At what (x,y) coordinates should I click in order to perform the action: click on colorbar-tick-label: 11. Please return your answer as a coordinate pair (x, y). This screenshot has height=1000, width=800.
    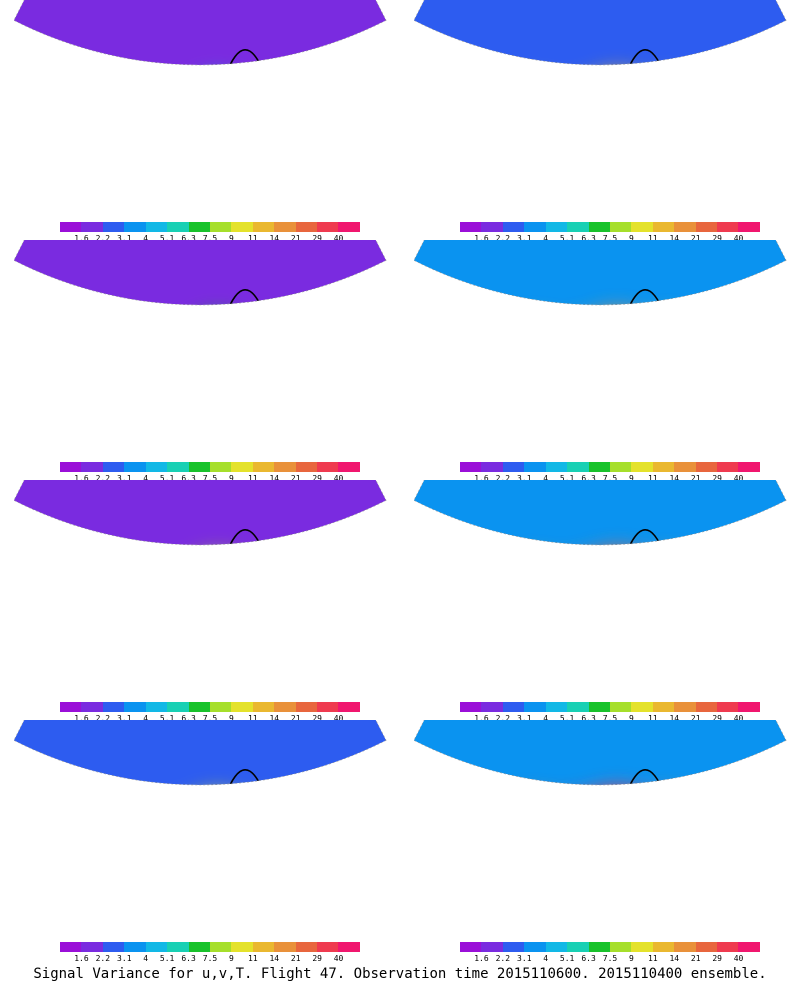
    Looking at the image, I should click on (253, 238).